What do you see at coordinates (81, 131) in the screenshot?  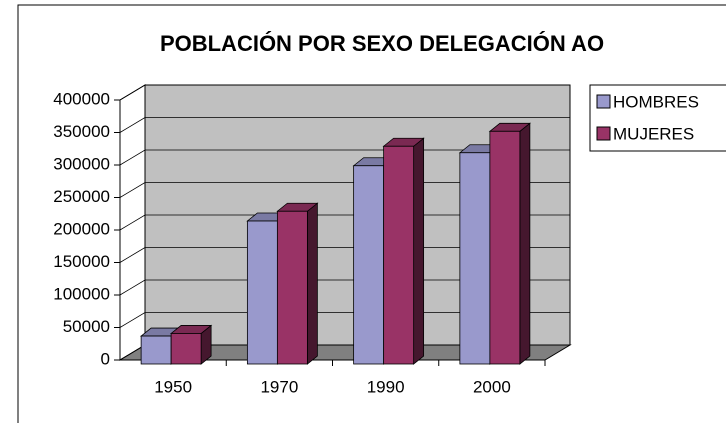 I see `y-tick-label: 350000` at bounding box center [81, 131].